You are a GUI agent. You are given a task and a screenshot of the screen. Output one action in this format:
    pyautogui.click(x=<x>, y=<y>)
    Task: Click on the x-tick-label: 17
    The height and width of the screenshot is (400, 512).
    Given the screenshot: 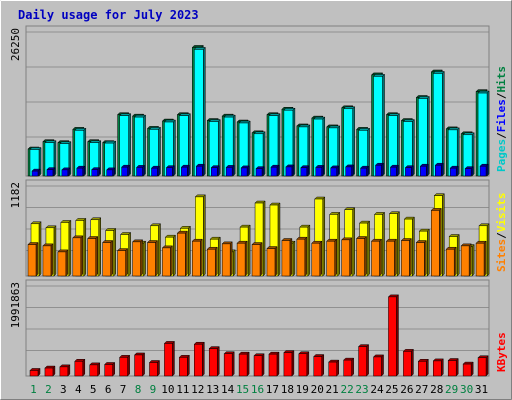 What is the action you would take?
    pyautogui.click(x=272, y=389)
    